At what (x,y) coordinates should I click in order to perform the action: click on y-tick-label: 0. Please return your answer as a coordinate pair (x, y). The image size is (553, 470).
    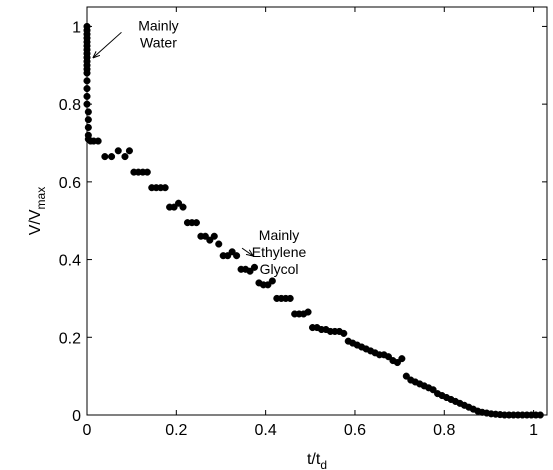
    Looking at the image, I should click on (76, 416).